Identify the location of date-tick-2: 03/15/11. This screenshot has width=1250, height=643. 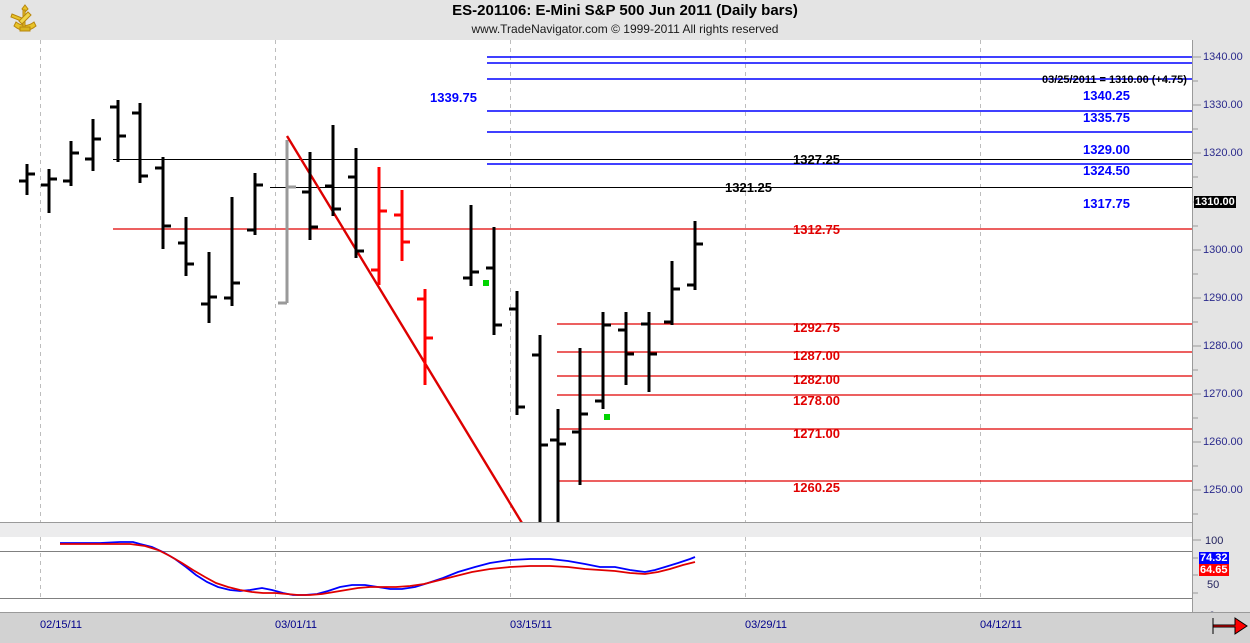
(531, 625).